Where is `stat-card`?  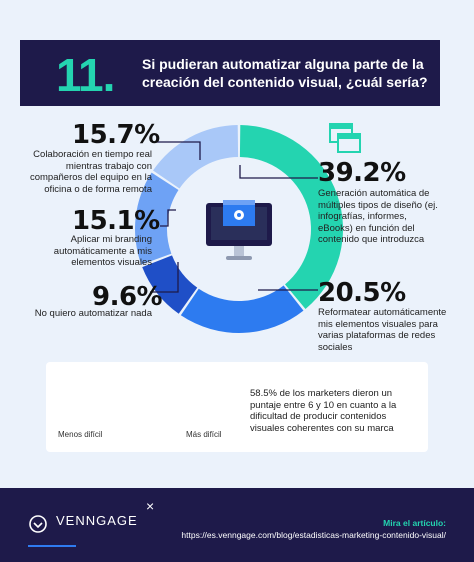 stat-card is located at coordinates (237, 407).